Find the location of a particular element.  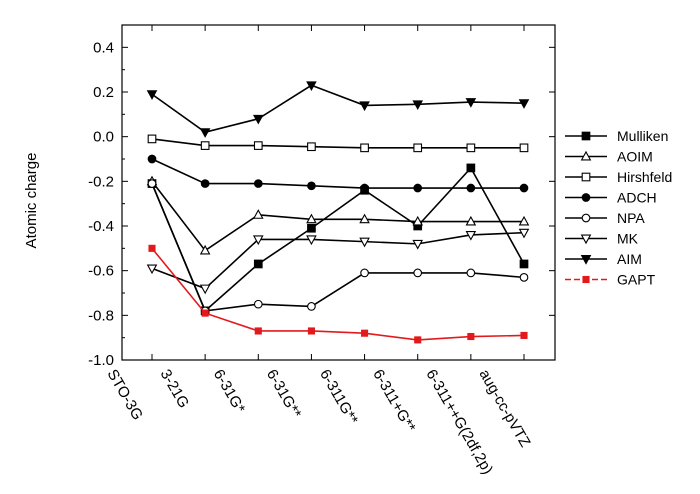

y-tick-label: -0.2 is located at coordinates (101, 181).